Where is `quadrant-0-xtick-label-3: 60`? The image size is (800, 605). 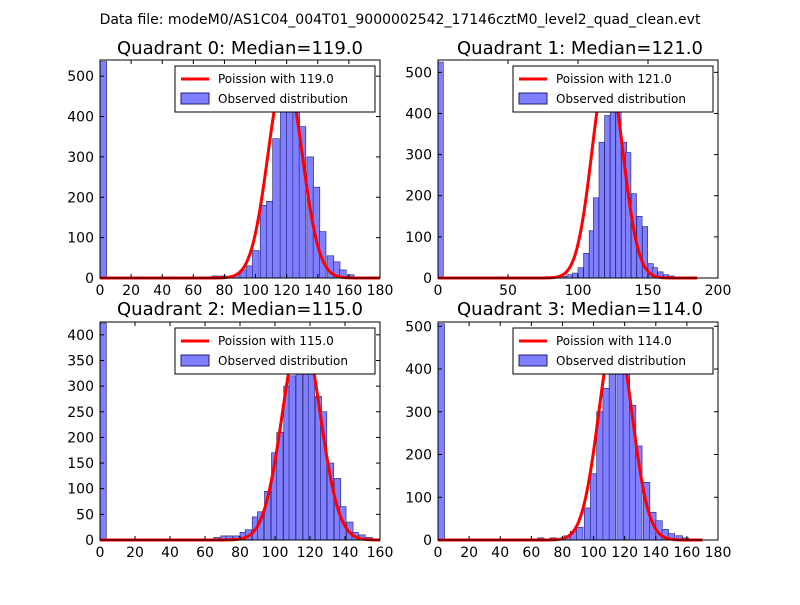
quadrant-0-xtick-label-3: 60 is located at coordinates (193, 291).